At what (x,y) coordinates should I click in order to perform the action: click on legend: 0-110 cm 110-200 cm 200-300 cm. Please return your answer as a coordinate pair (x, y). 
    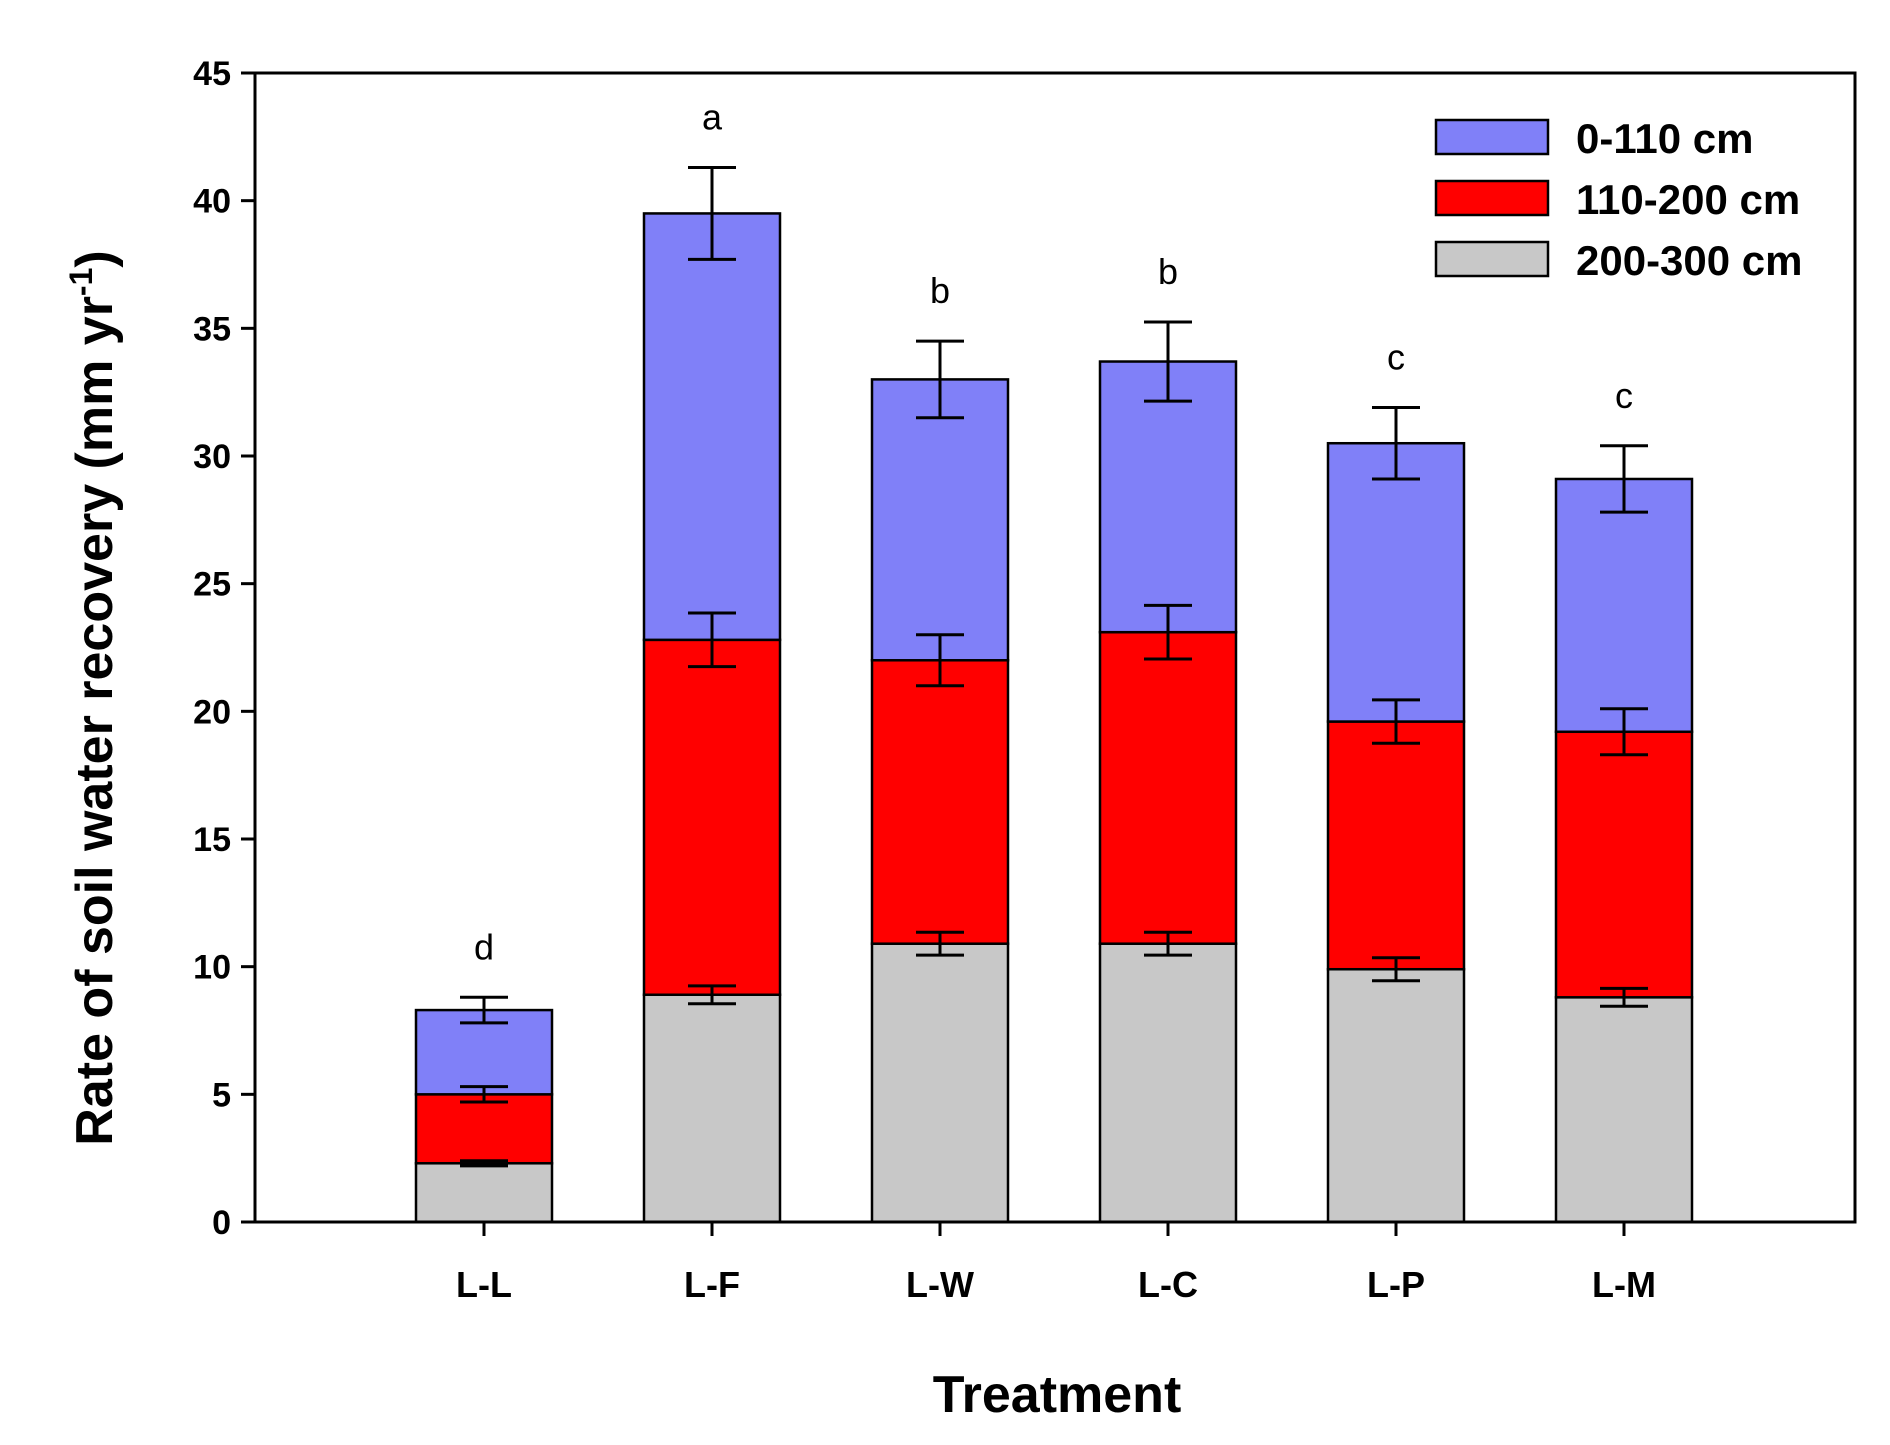
    Looking at the image, I should click on (1618, 199).